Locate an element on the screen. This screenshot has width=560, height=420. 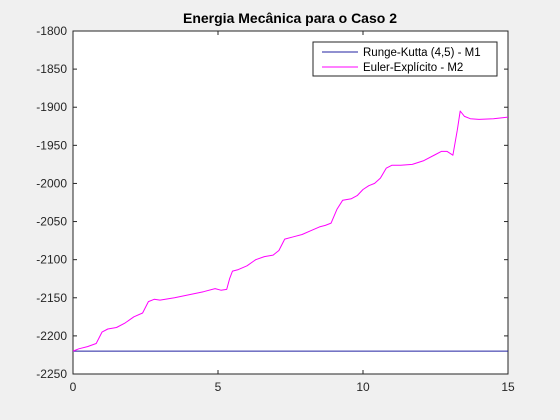
x-tick-label: 10 is located at coordinates (363, 387).